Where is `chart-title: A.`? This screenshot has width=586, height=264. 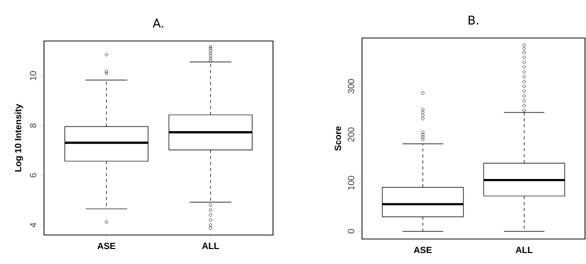
chart-title: A. is located at coordinates (158, 23).